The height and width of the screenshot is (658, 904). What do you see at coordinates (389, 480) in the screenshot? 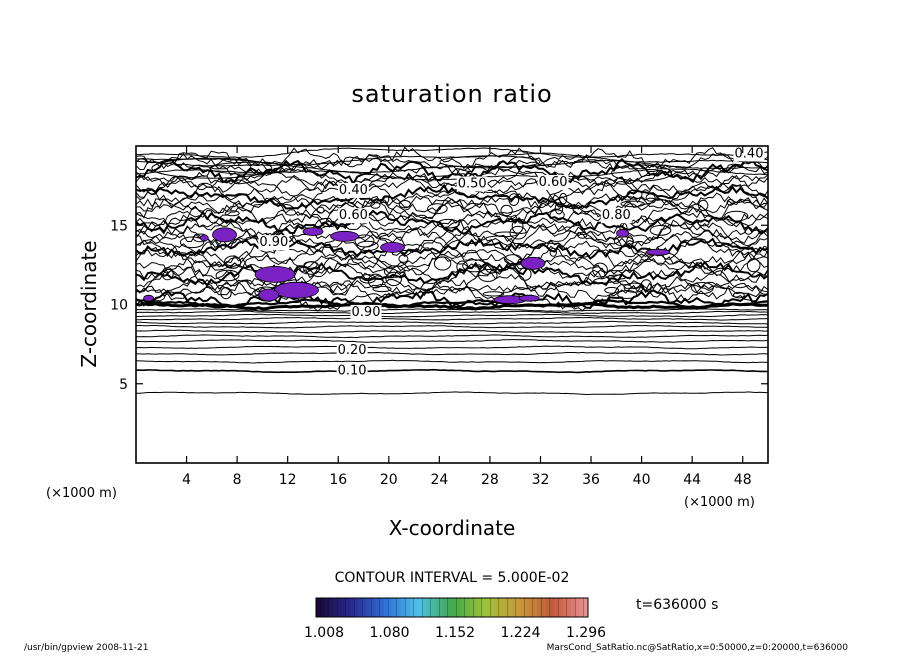
I see `x-tick-label: 20` at bounding box center [389, 480].